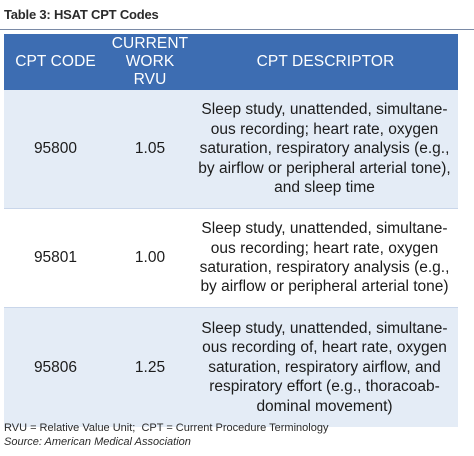 This screenshot has width=474, height=456. Describe the element at coordinates (55, 258) in the screenshot. I see `cell-cpt-code: 95801` at that location.